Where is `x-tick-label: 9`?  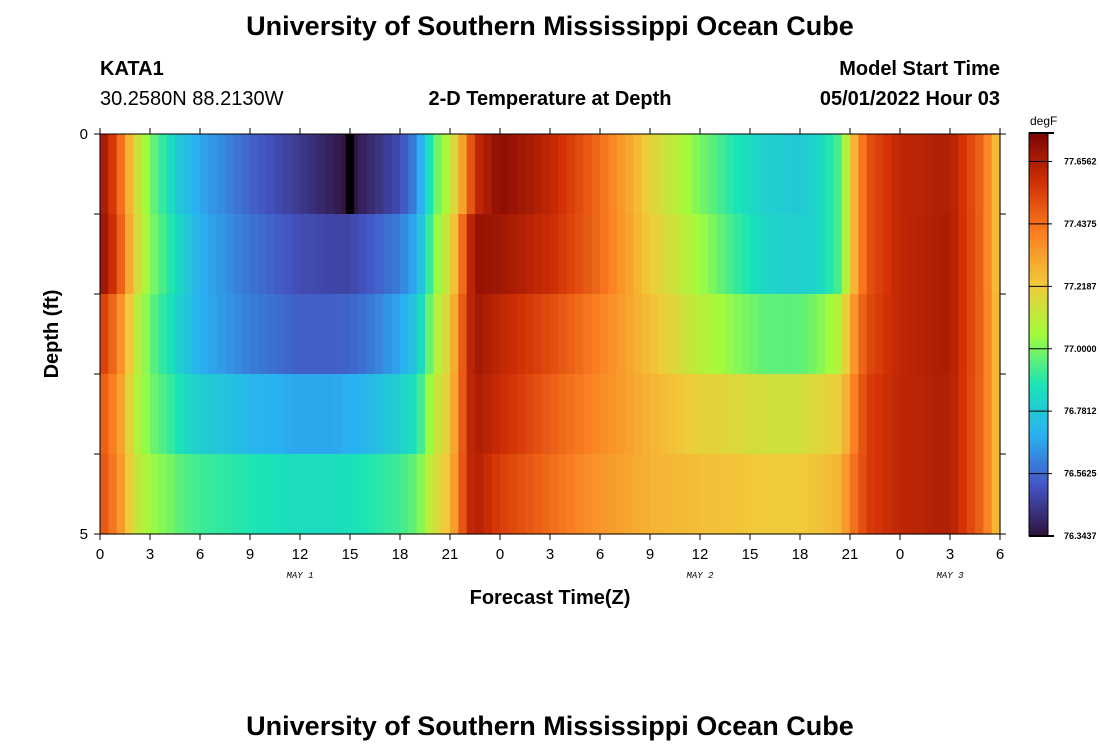
x-tick-label: 9 is located at coordinates (650, 554).